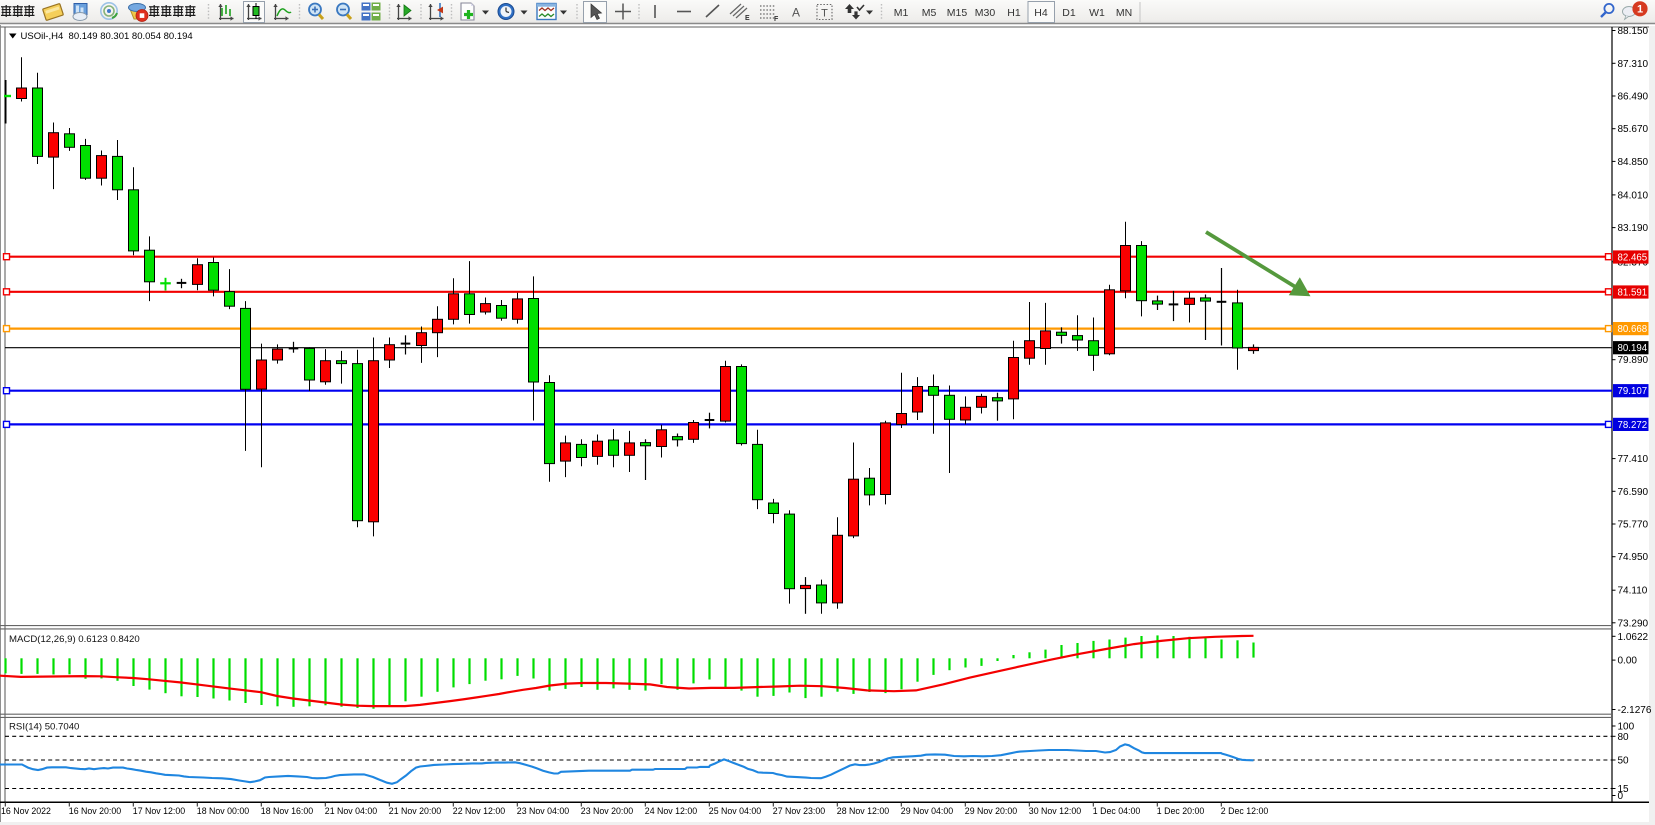 The image size is (1655, 825). What do you see at coordinates (735, 811) in the screenshot?
I see `svg-text: 25 Nov 04:00` at bounding box center [735, 811].